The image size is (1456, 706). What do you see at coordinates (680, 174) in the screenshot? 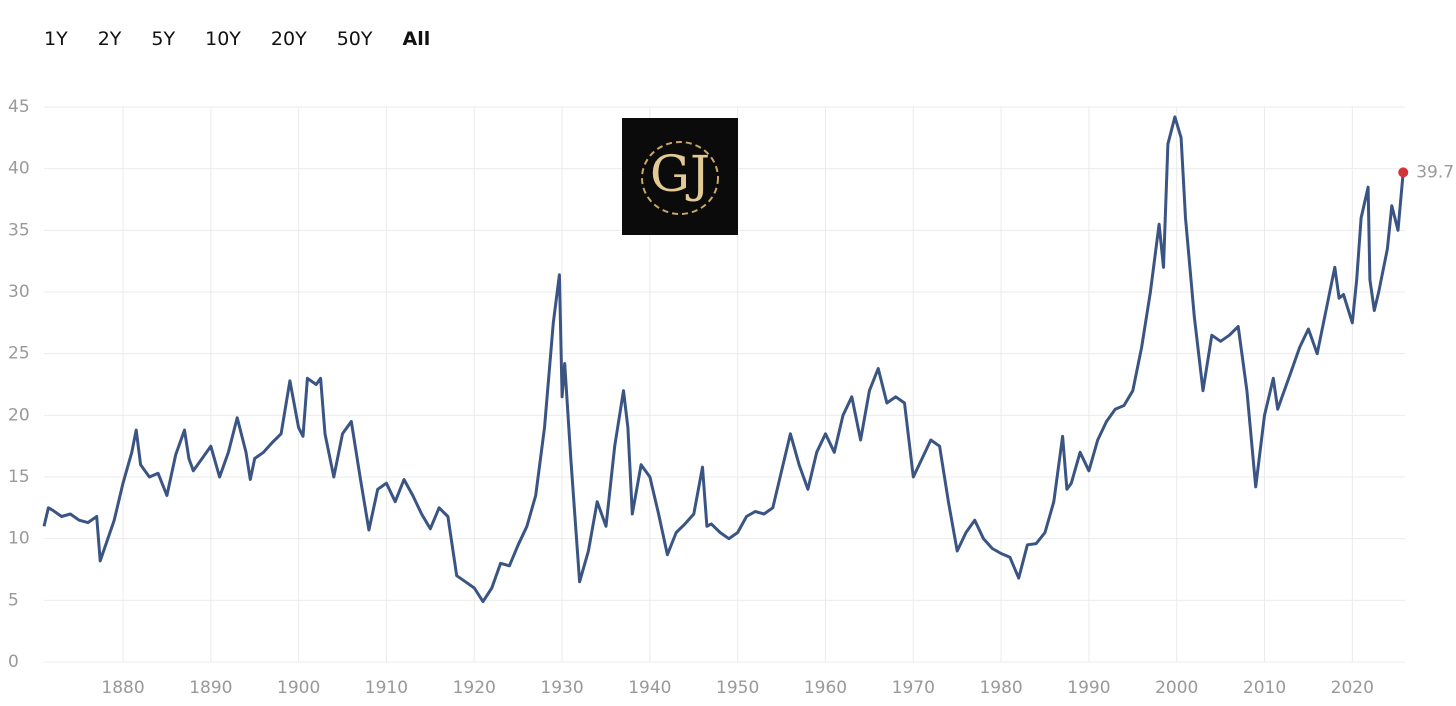
I see `logo-text: GJ` at bounding box center [680, 174].